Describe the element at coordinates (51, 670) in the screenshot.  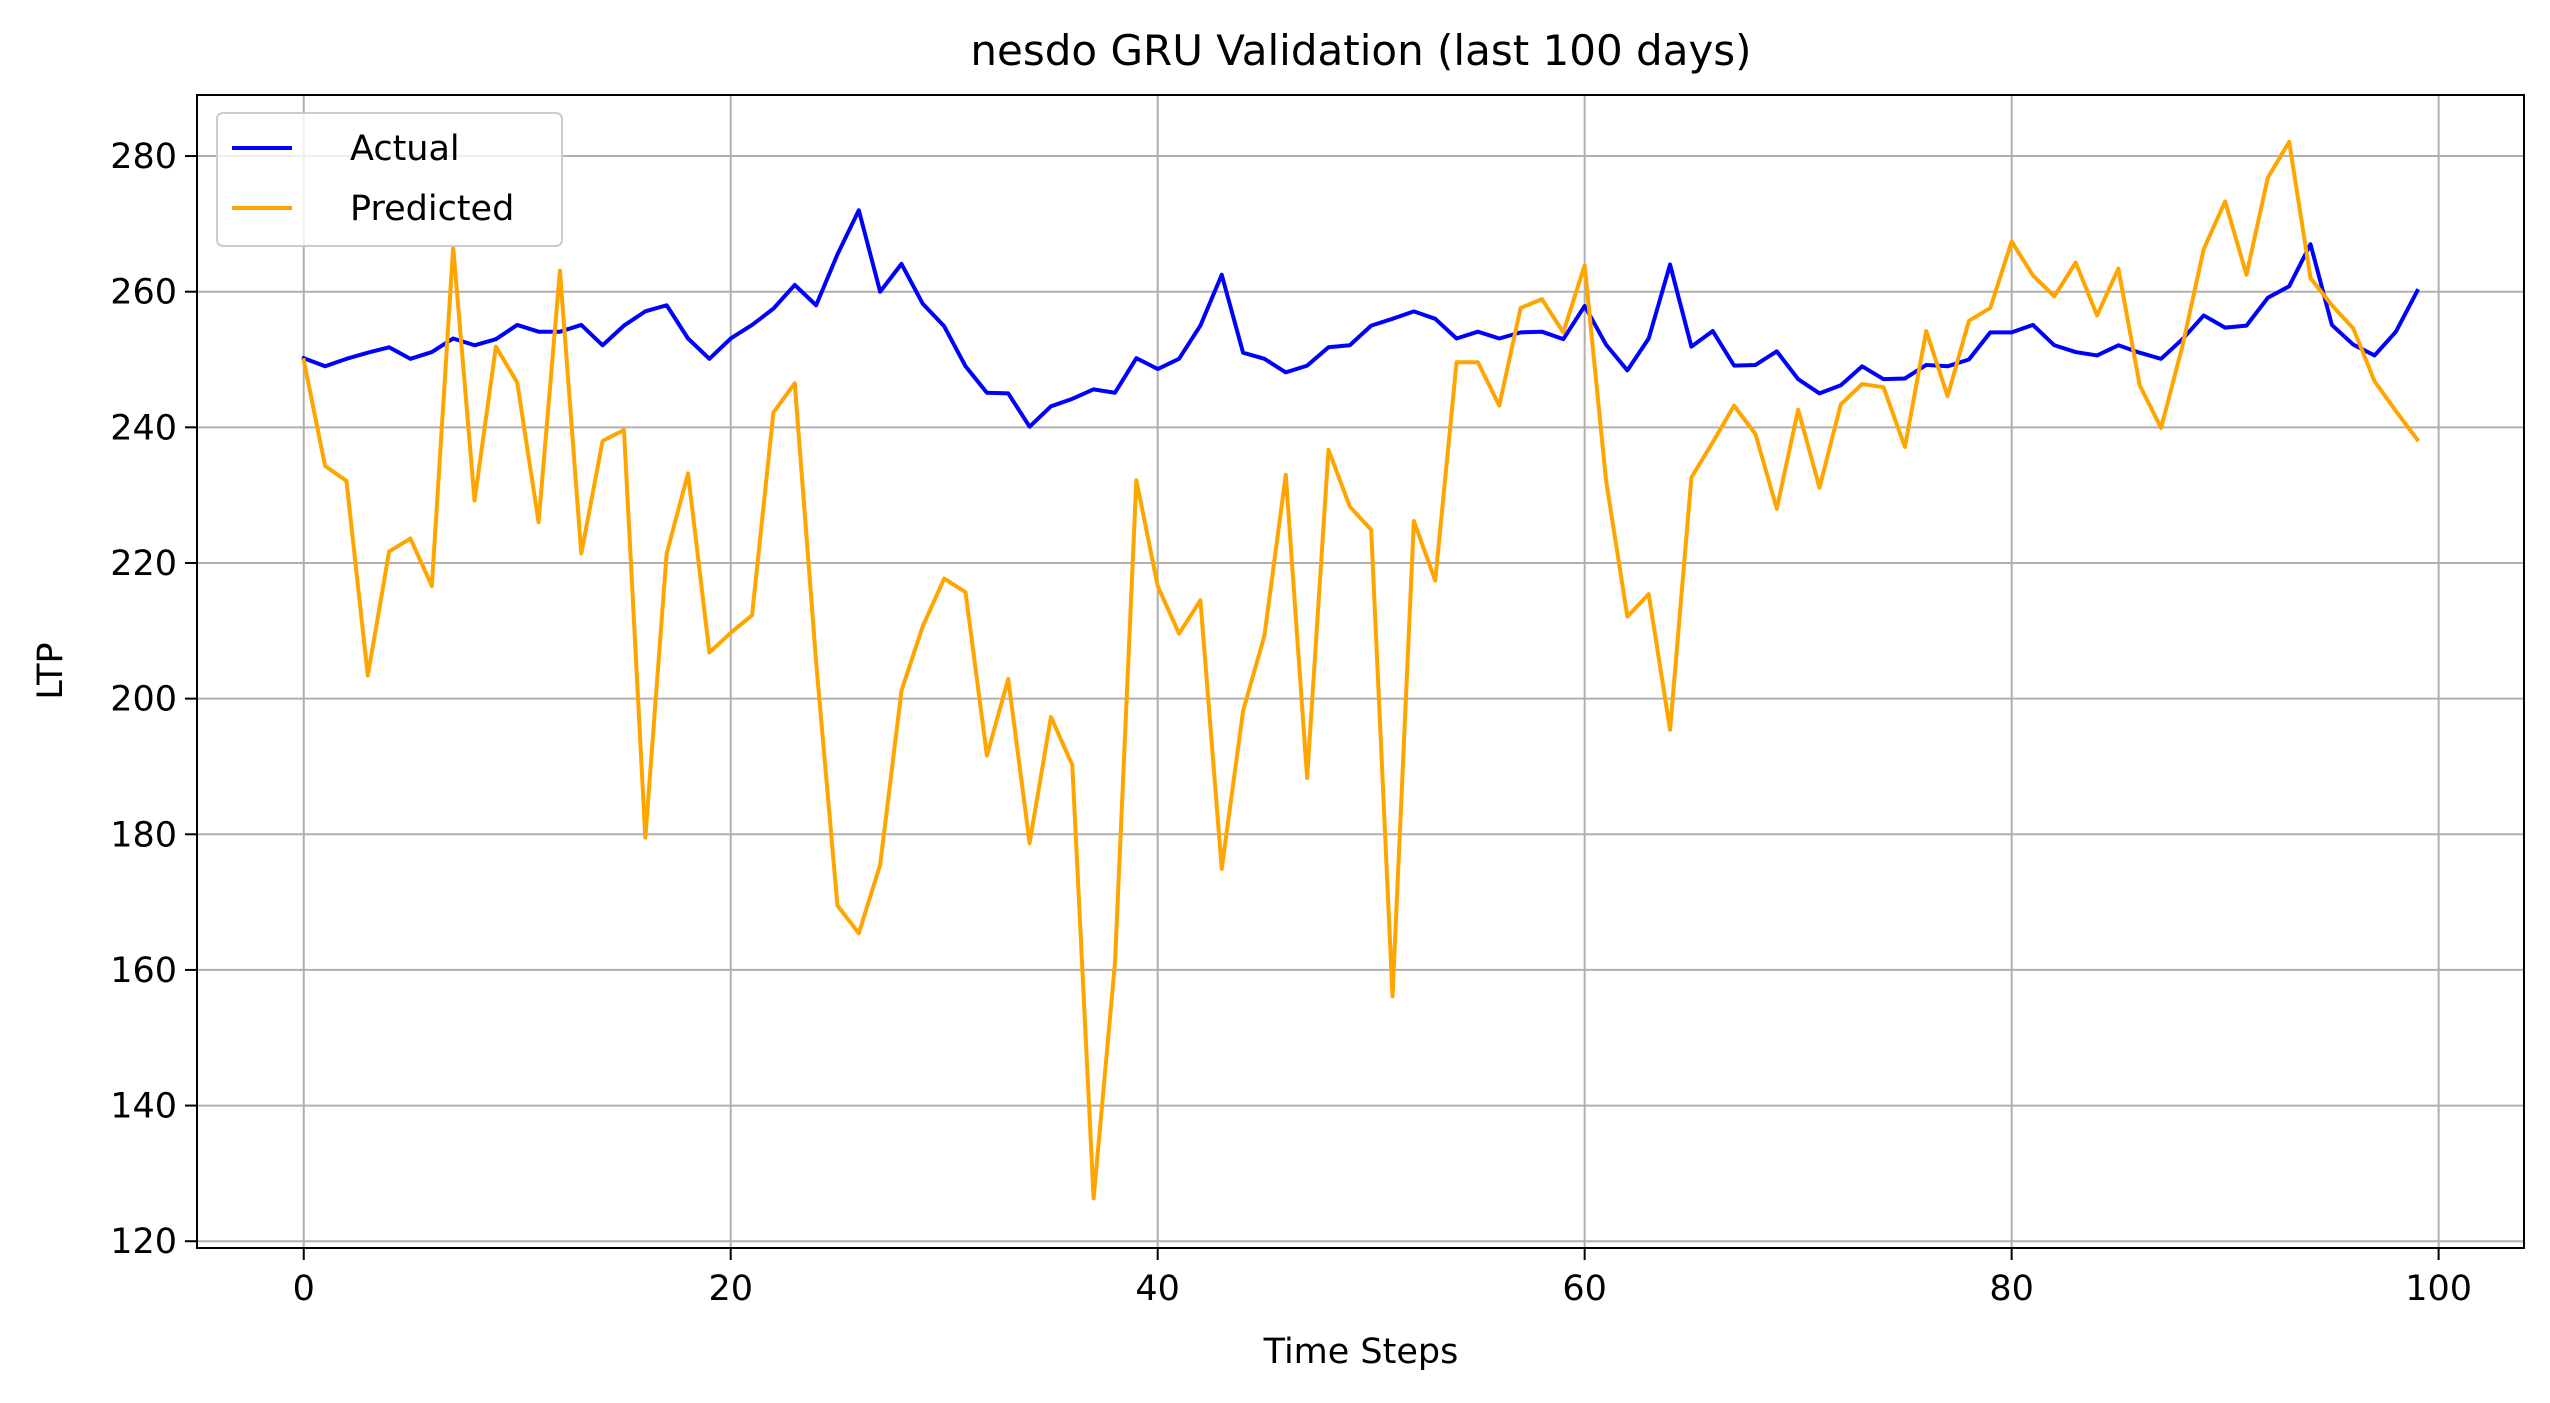
I see `y-axis-label: LTP` at that location.